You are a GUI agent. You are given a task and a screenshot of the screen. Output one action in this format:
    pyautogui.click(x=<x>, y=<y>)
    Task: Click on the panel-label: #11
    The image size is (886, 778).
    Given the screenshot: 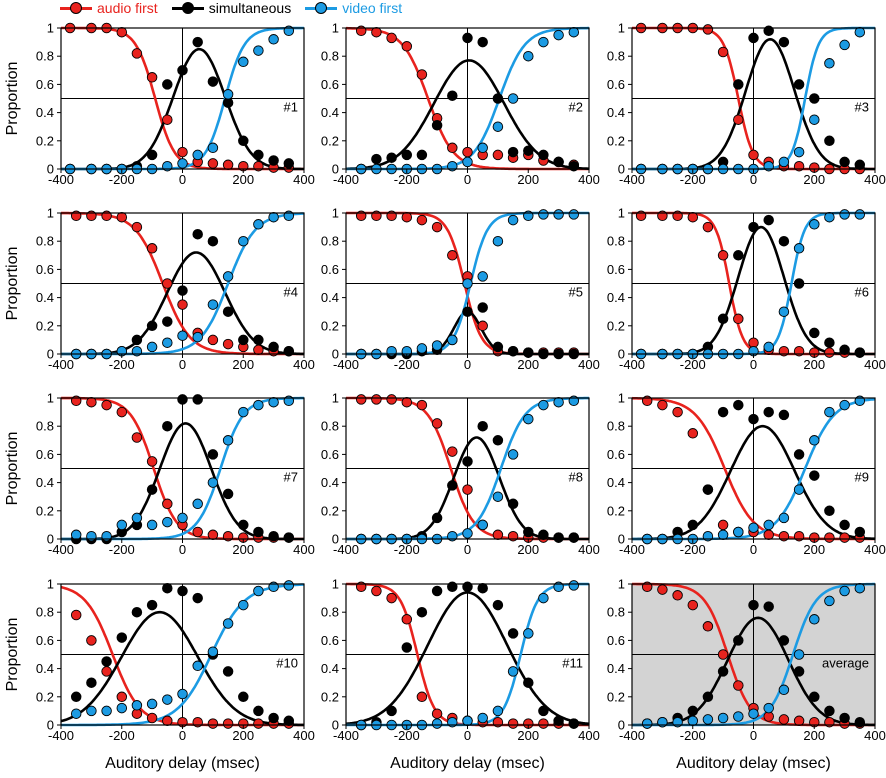 What is the action you would take?
    pyautogui.click(x=572, y=663)
    